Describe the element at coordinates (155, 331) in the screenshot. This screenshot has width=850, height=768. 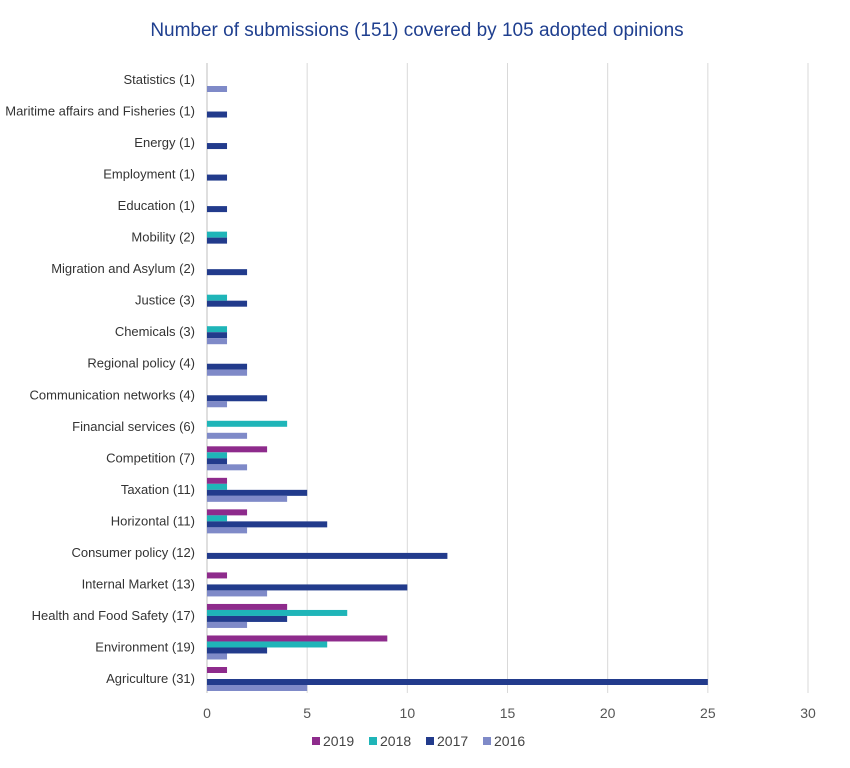
I see `category-label: Chemicals (3)` at that location.